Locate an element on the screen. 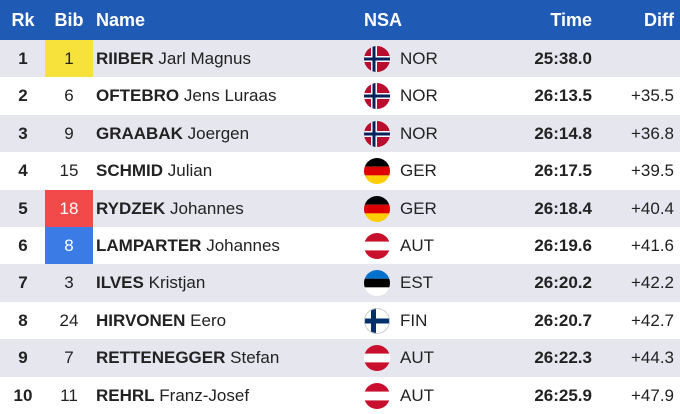 This screenshot has width=680, height=414. nsa-cell: FIN is located at coordinates (414, 320).